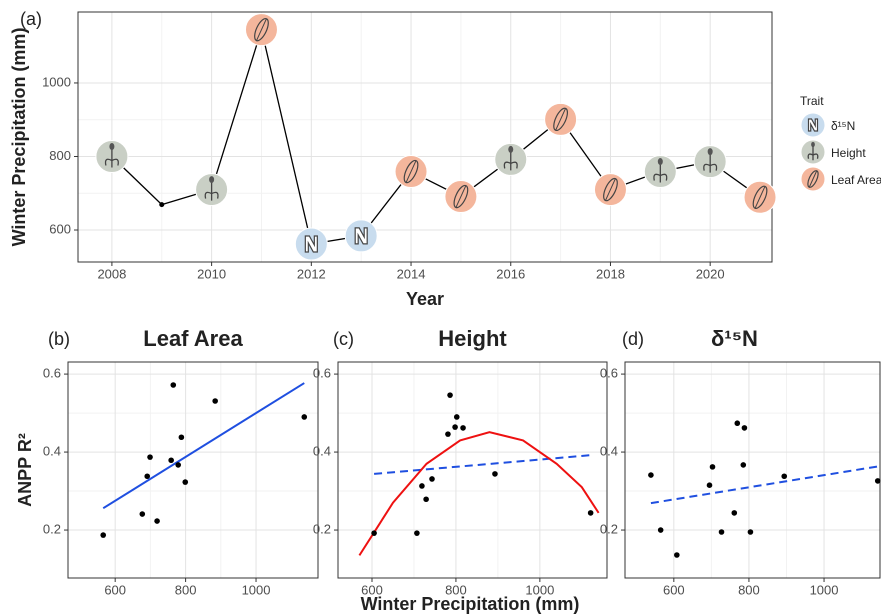  I want to click on panel-title: Height, so click(472, 338).